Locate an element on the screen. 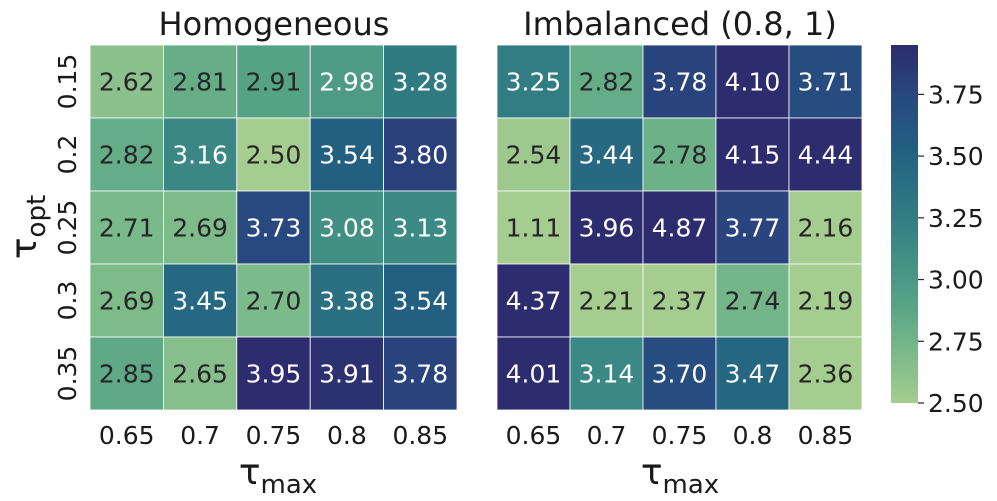  colorbar-tick-label: 3.00 is located at coordinates (956, 280).